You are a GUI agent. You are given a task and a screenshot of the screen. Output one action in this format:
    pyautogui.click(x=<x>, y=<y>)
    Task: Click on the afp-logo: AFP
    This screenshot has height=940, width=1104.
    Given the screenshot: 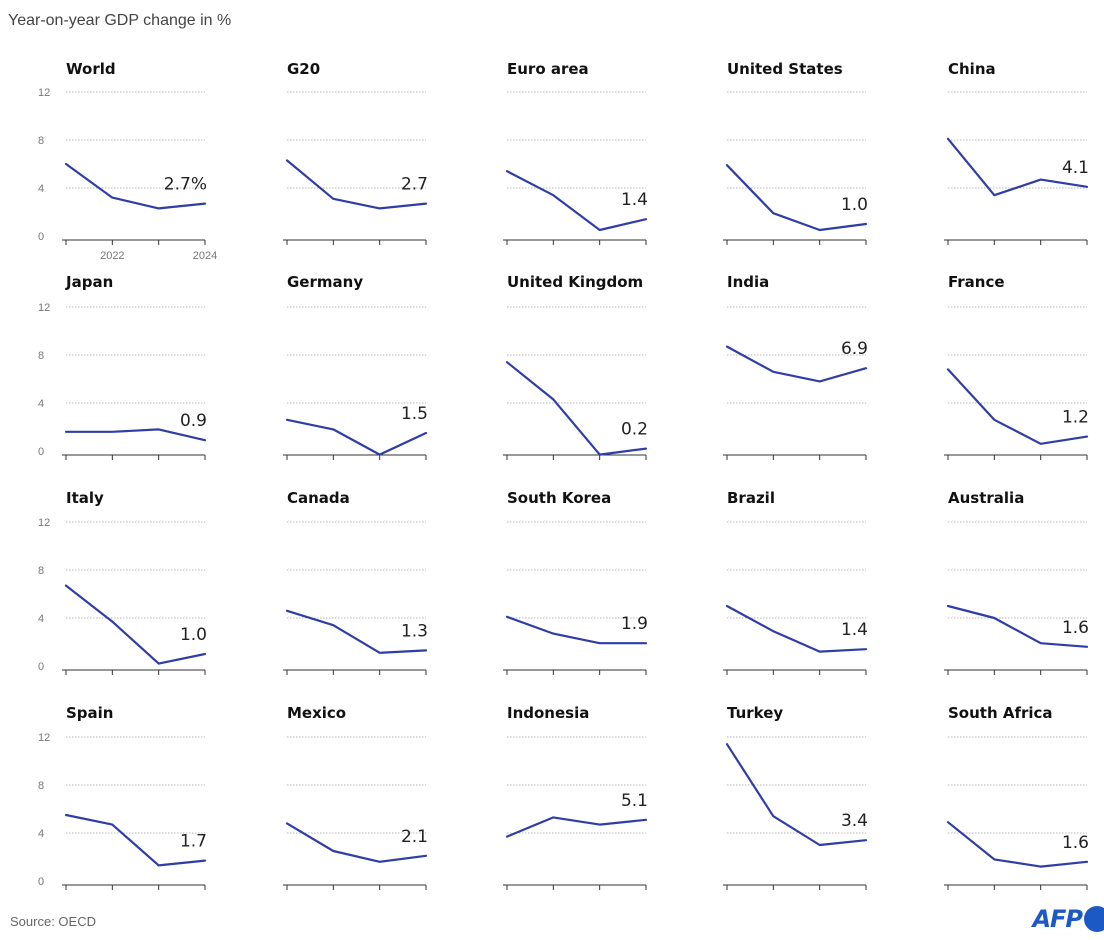 What is the action you would take?
    pyautogui.click(x=1068, y=919)
    